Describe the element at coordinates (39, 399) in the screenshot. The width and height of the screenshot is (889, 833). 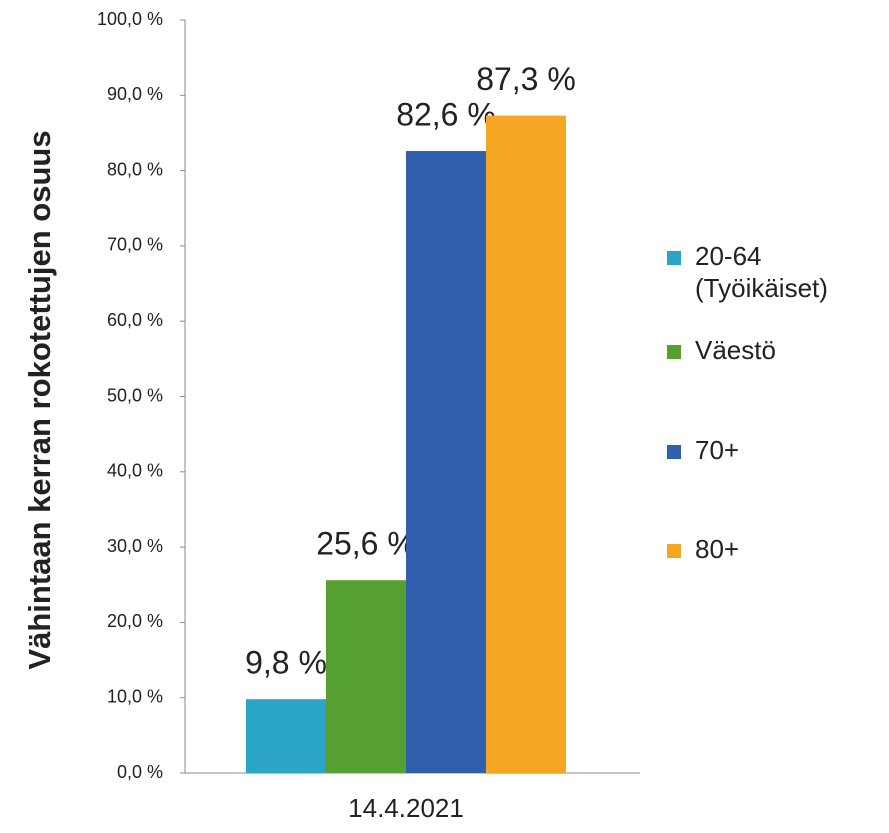
I see `y-axis-title: Vähintaan kerran rokotettujen osuus` at that location.